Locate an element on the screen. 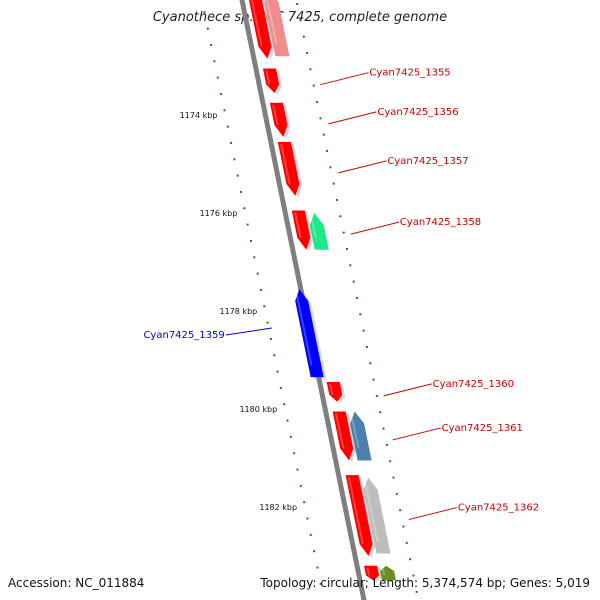 Image resolution: width=600 pixels, height=600 pixels. gene-label: Cyan7425_1362 is located at coordinates (498, 508).